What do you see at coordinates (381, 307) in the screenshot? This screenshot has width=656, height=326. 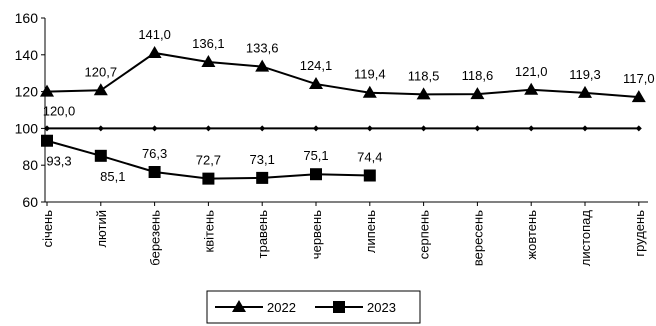 I see `legend-label: 2023` at bounding box center [381, 307].